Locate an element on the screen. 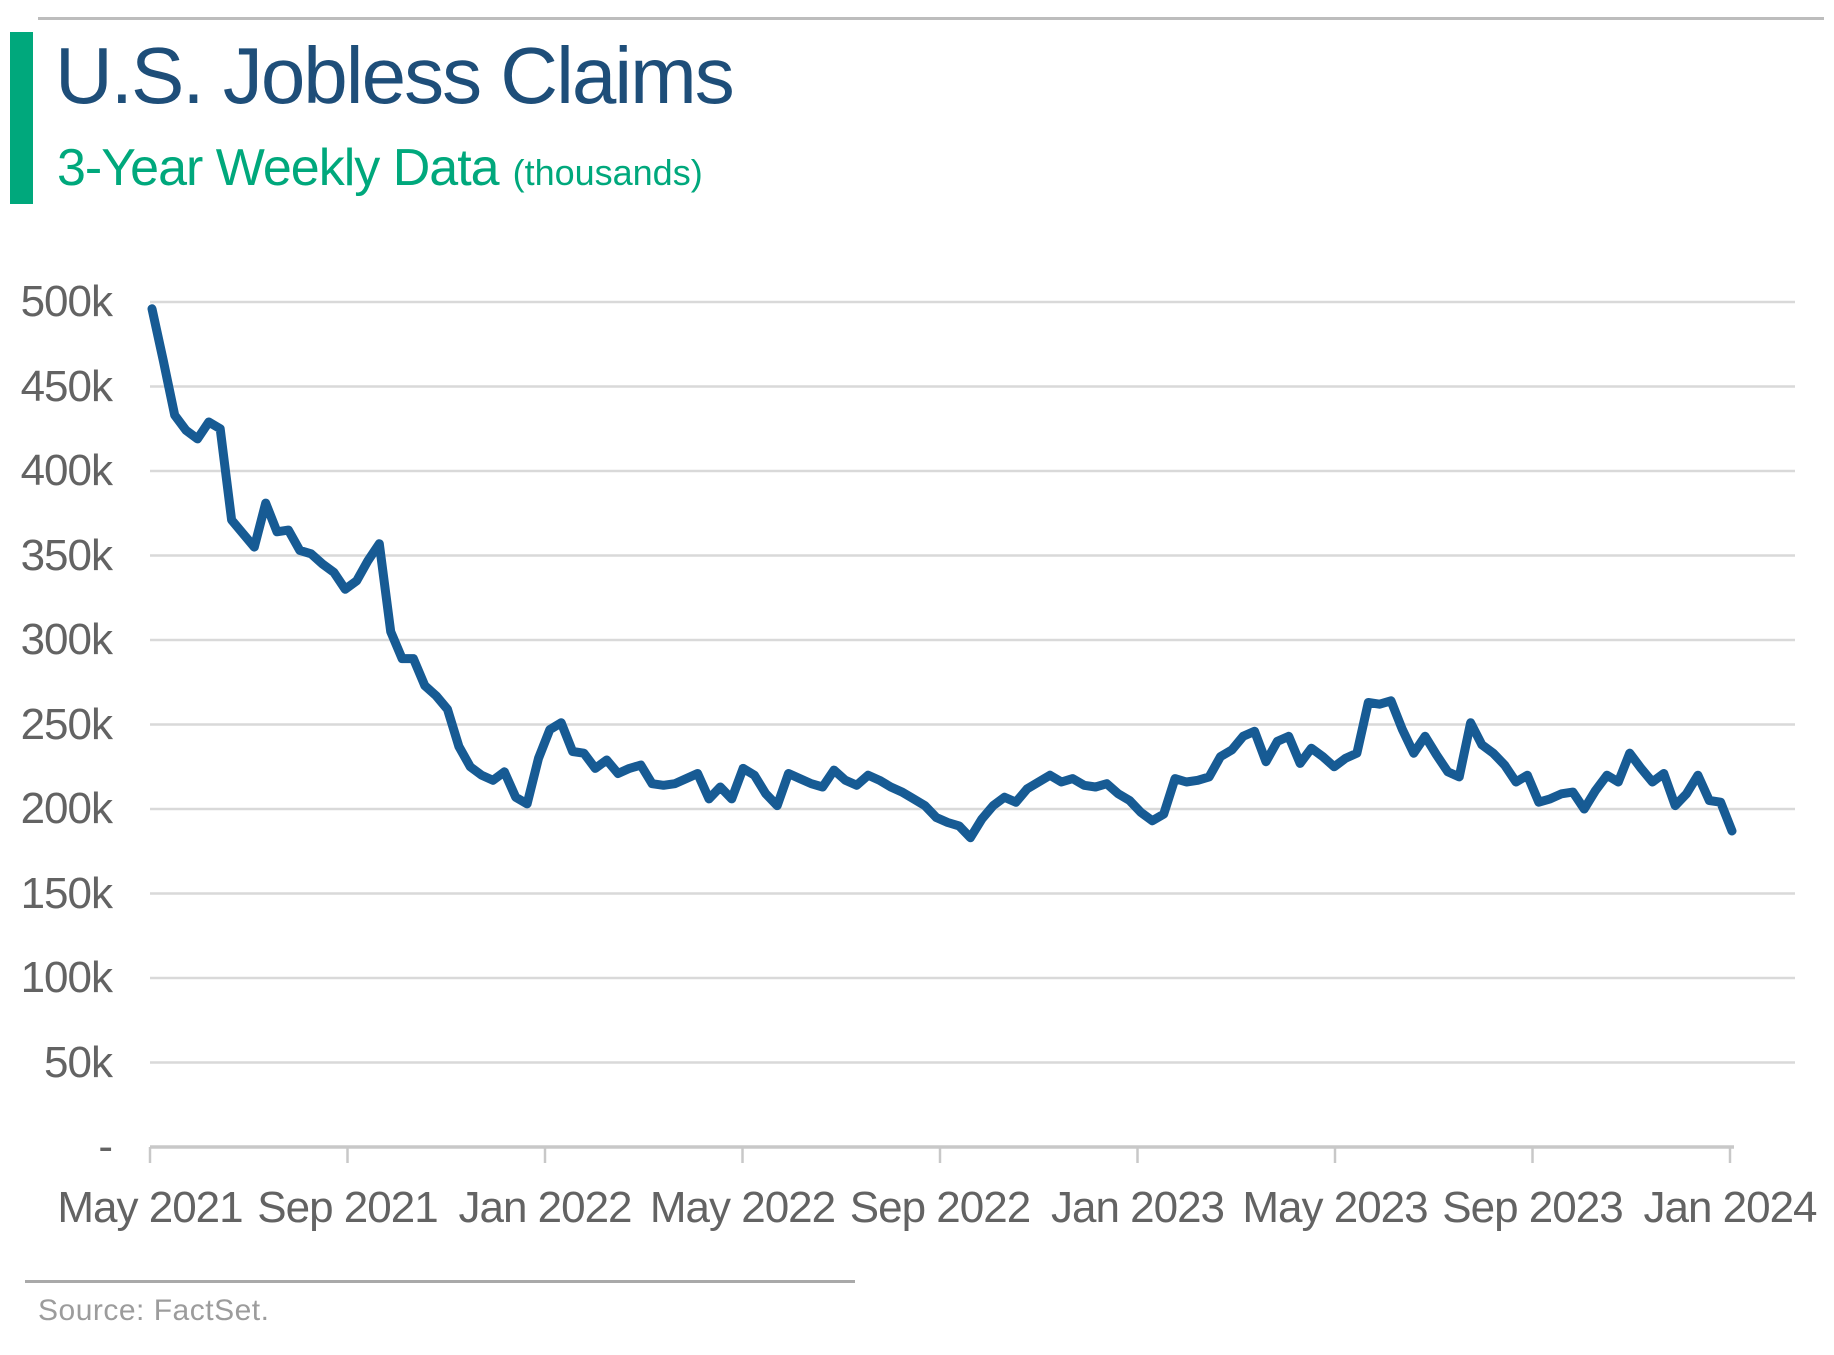 This screenshot has height=1355, width=1834. x-axis-label: Sep 2022 is located at coordinates (940, 1207).